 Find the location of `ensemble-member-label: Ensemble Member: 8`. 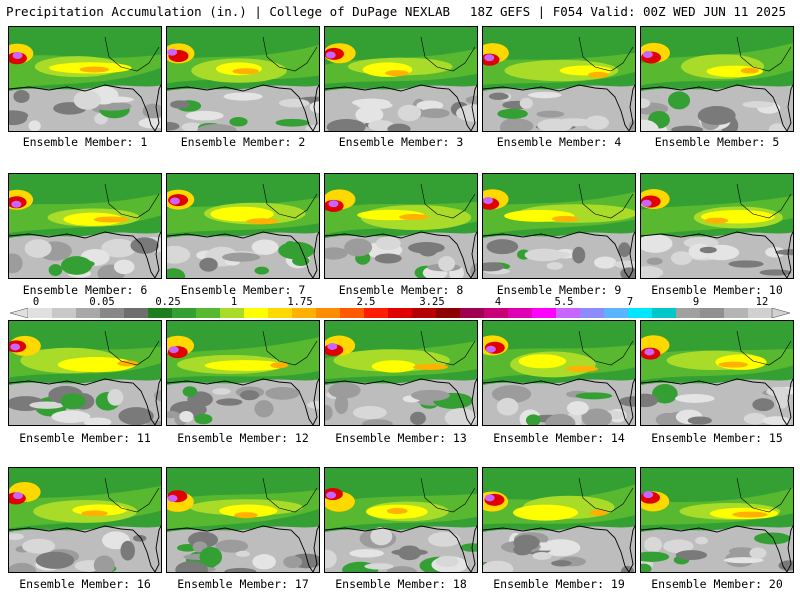

ensemble-member-label: Ensemble Member: 8 is located at coordinates (401, 290).